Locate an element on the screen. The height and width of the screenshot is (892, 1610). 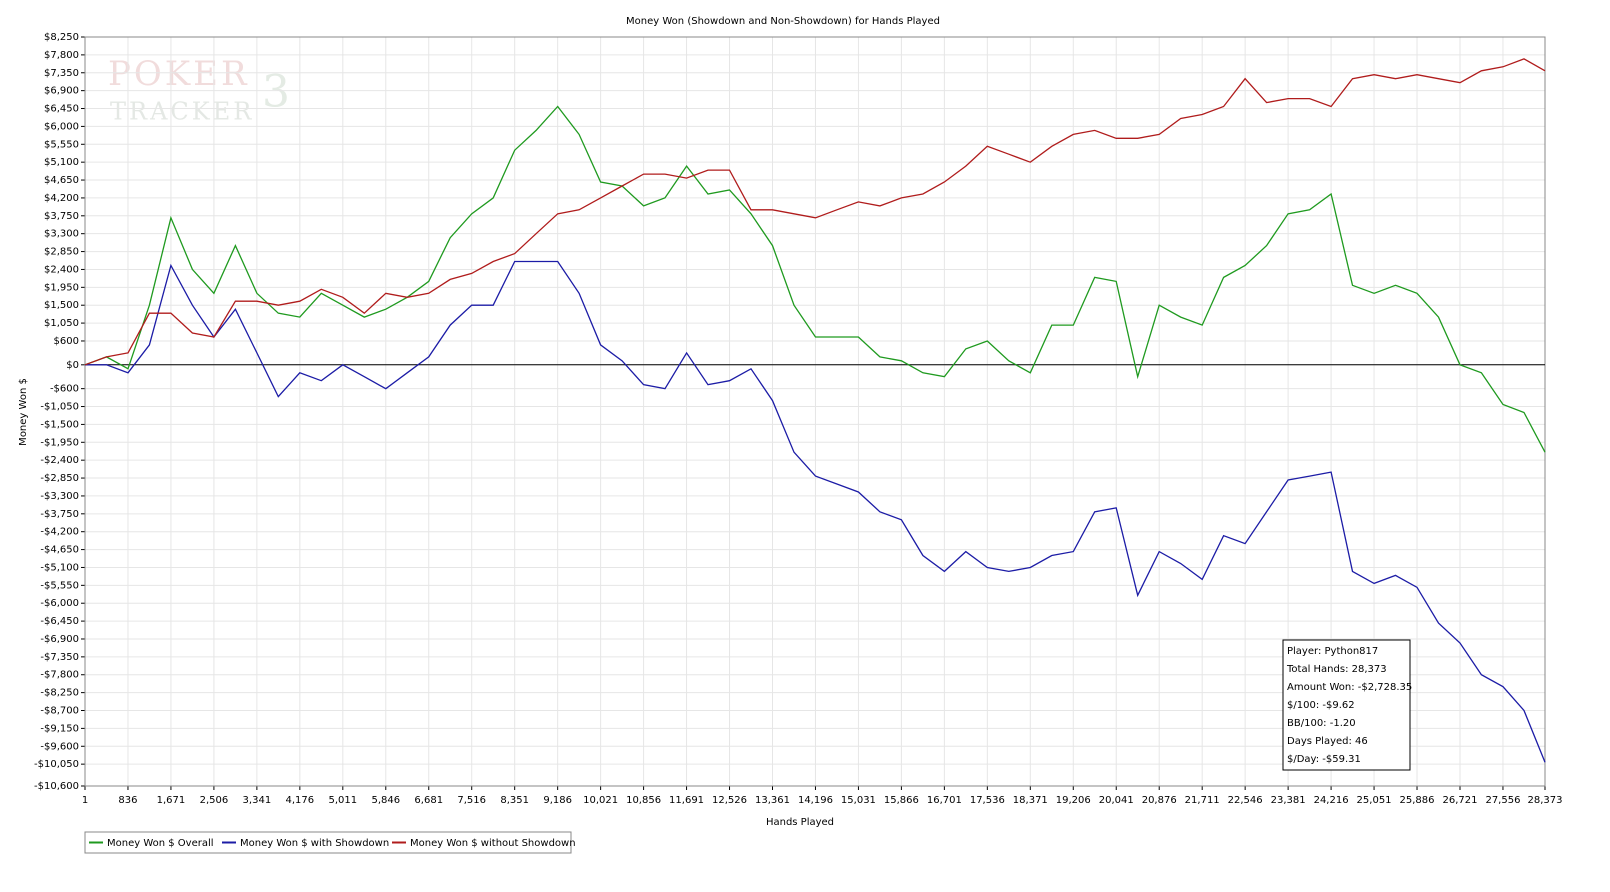
y-tick-label: -$6,450 is located at coordinates (59, 621).